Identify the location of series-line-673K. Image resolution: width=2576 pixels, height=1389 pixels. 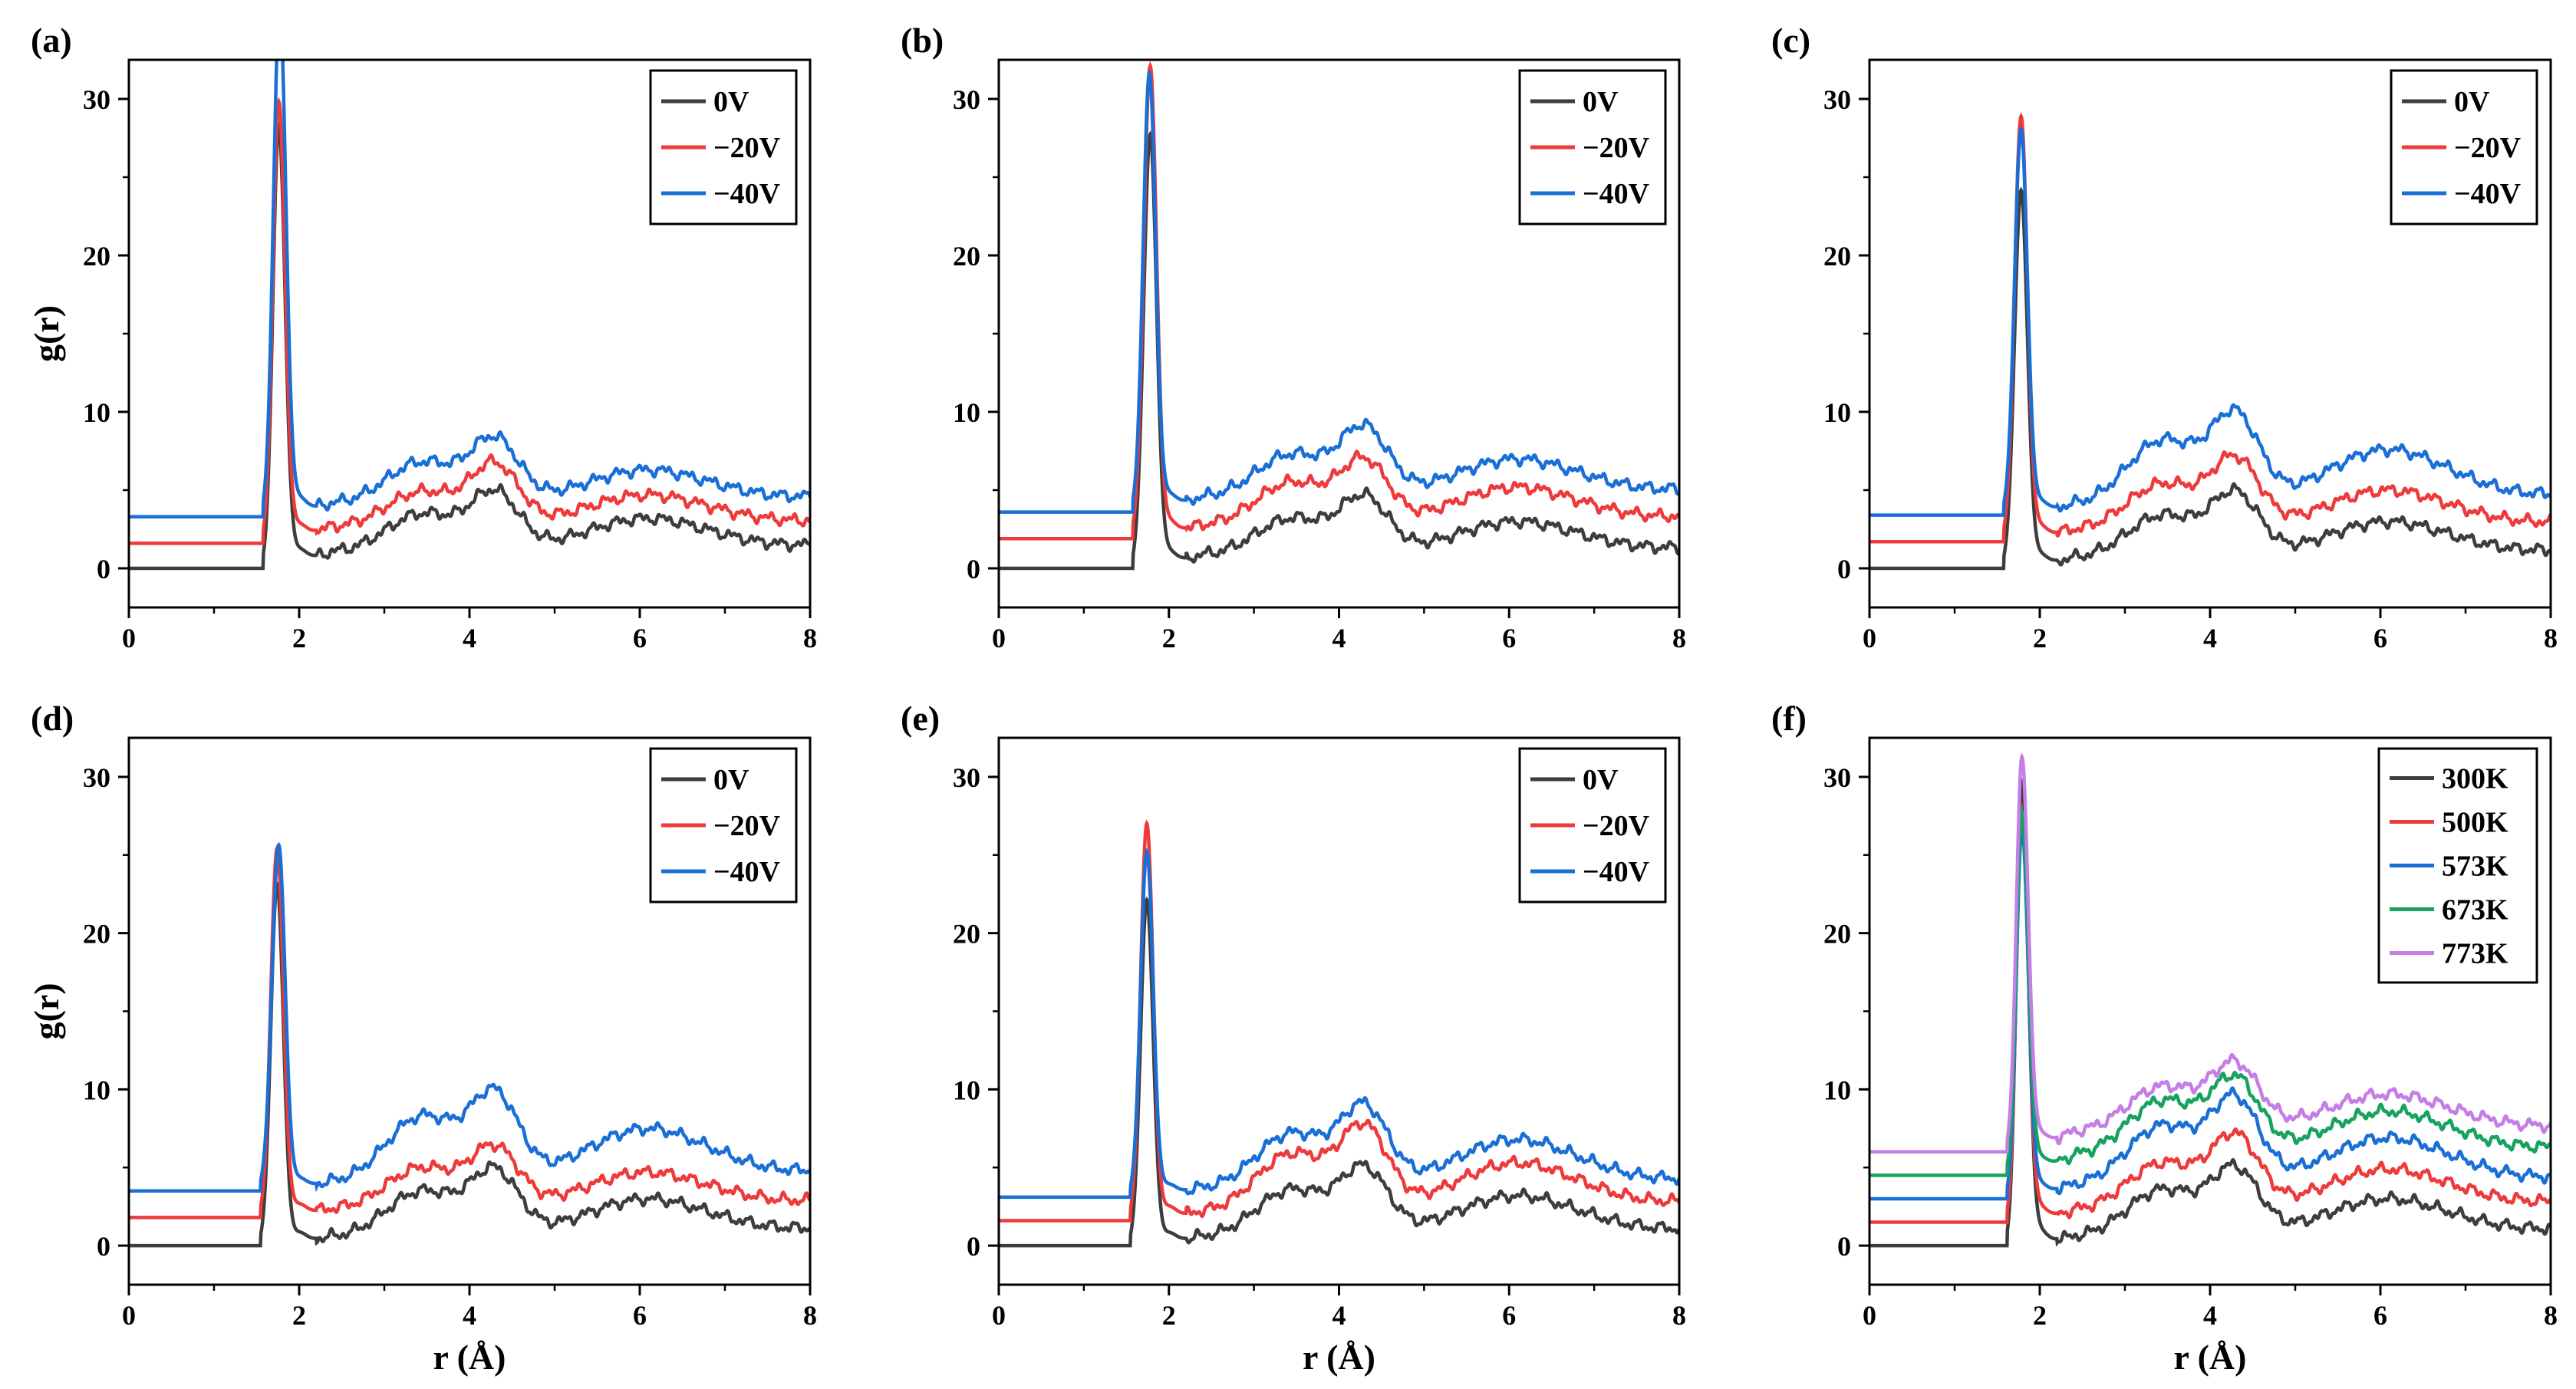
(2210, 992).